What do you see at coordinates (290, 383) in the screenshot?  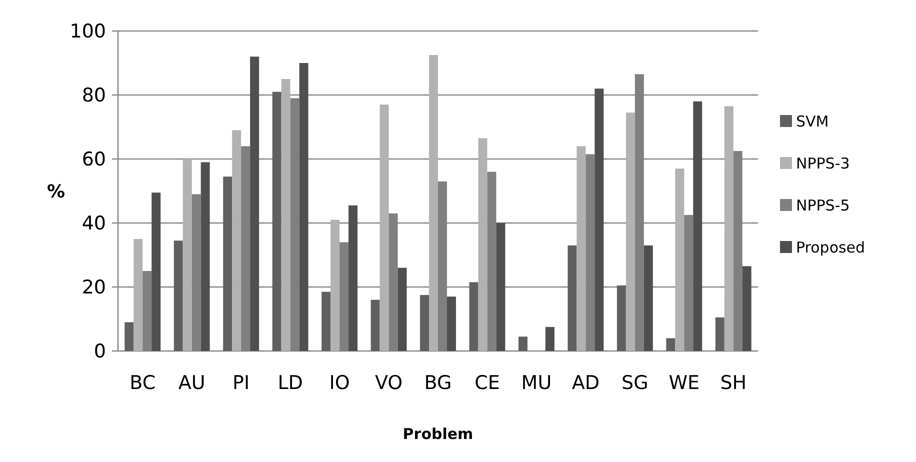 I see `x-tick-label: LD` at bounding box center [290, 383].